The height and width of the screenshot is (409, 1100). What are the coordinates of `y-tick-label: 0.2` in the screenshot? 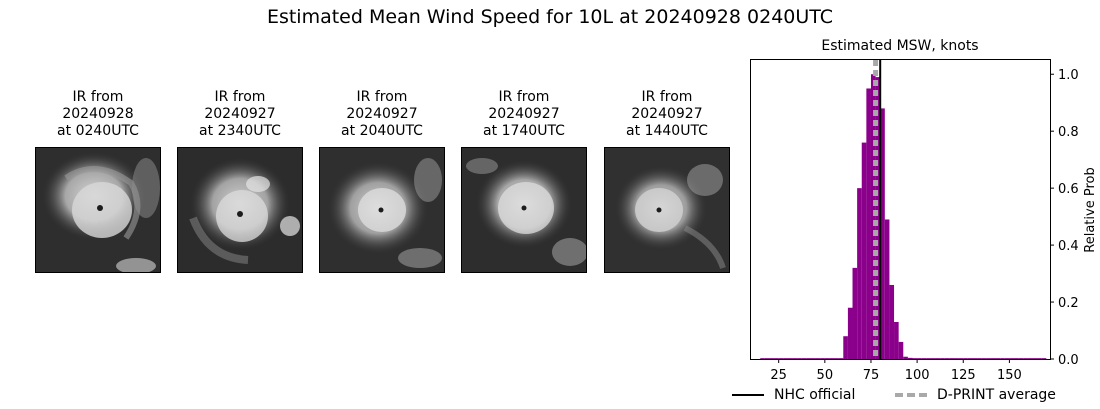 It's located at (1068, 303).